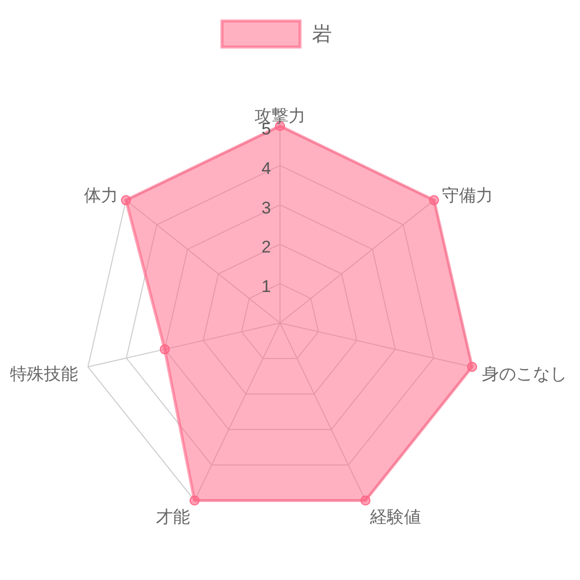 The image size is (580, 580). I want to click on y-tick-label: 2, so click(266, 247).